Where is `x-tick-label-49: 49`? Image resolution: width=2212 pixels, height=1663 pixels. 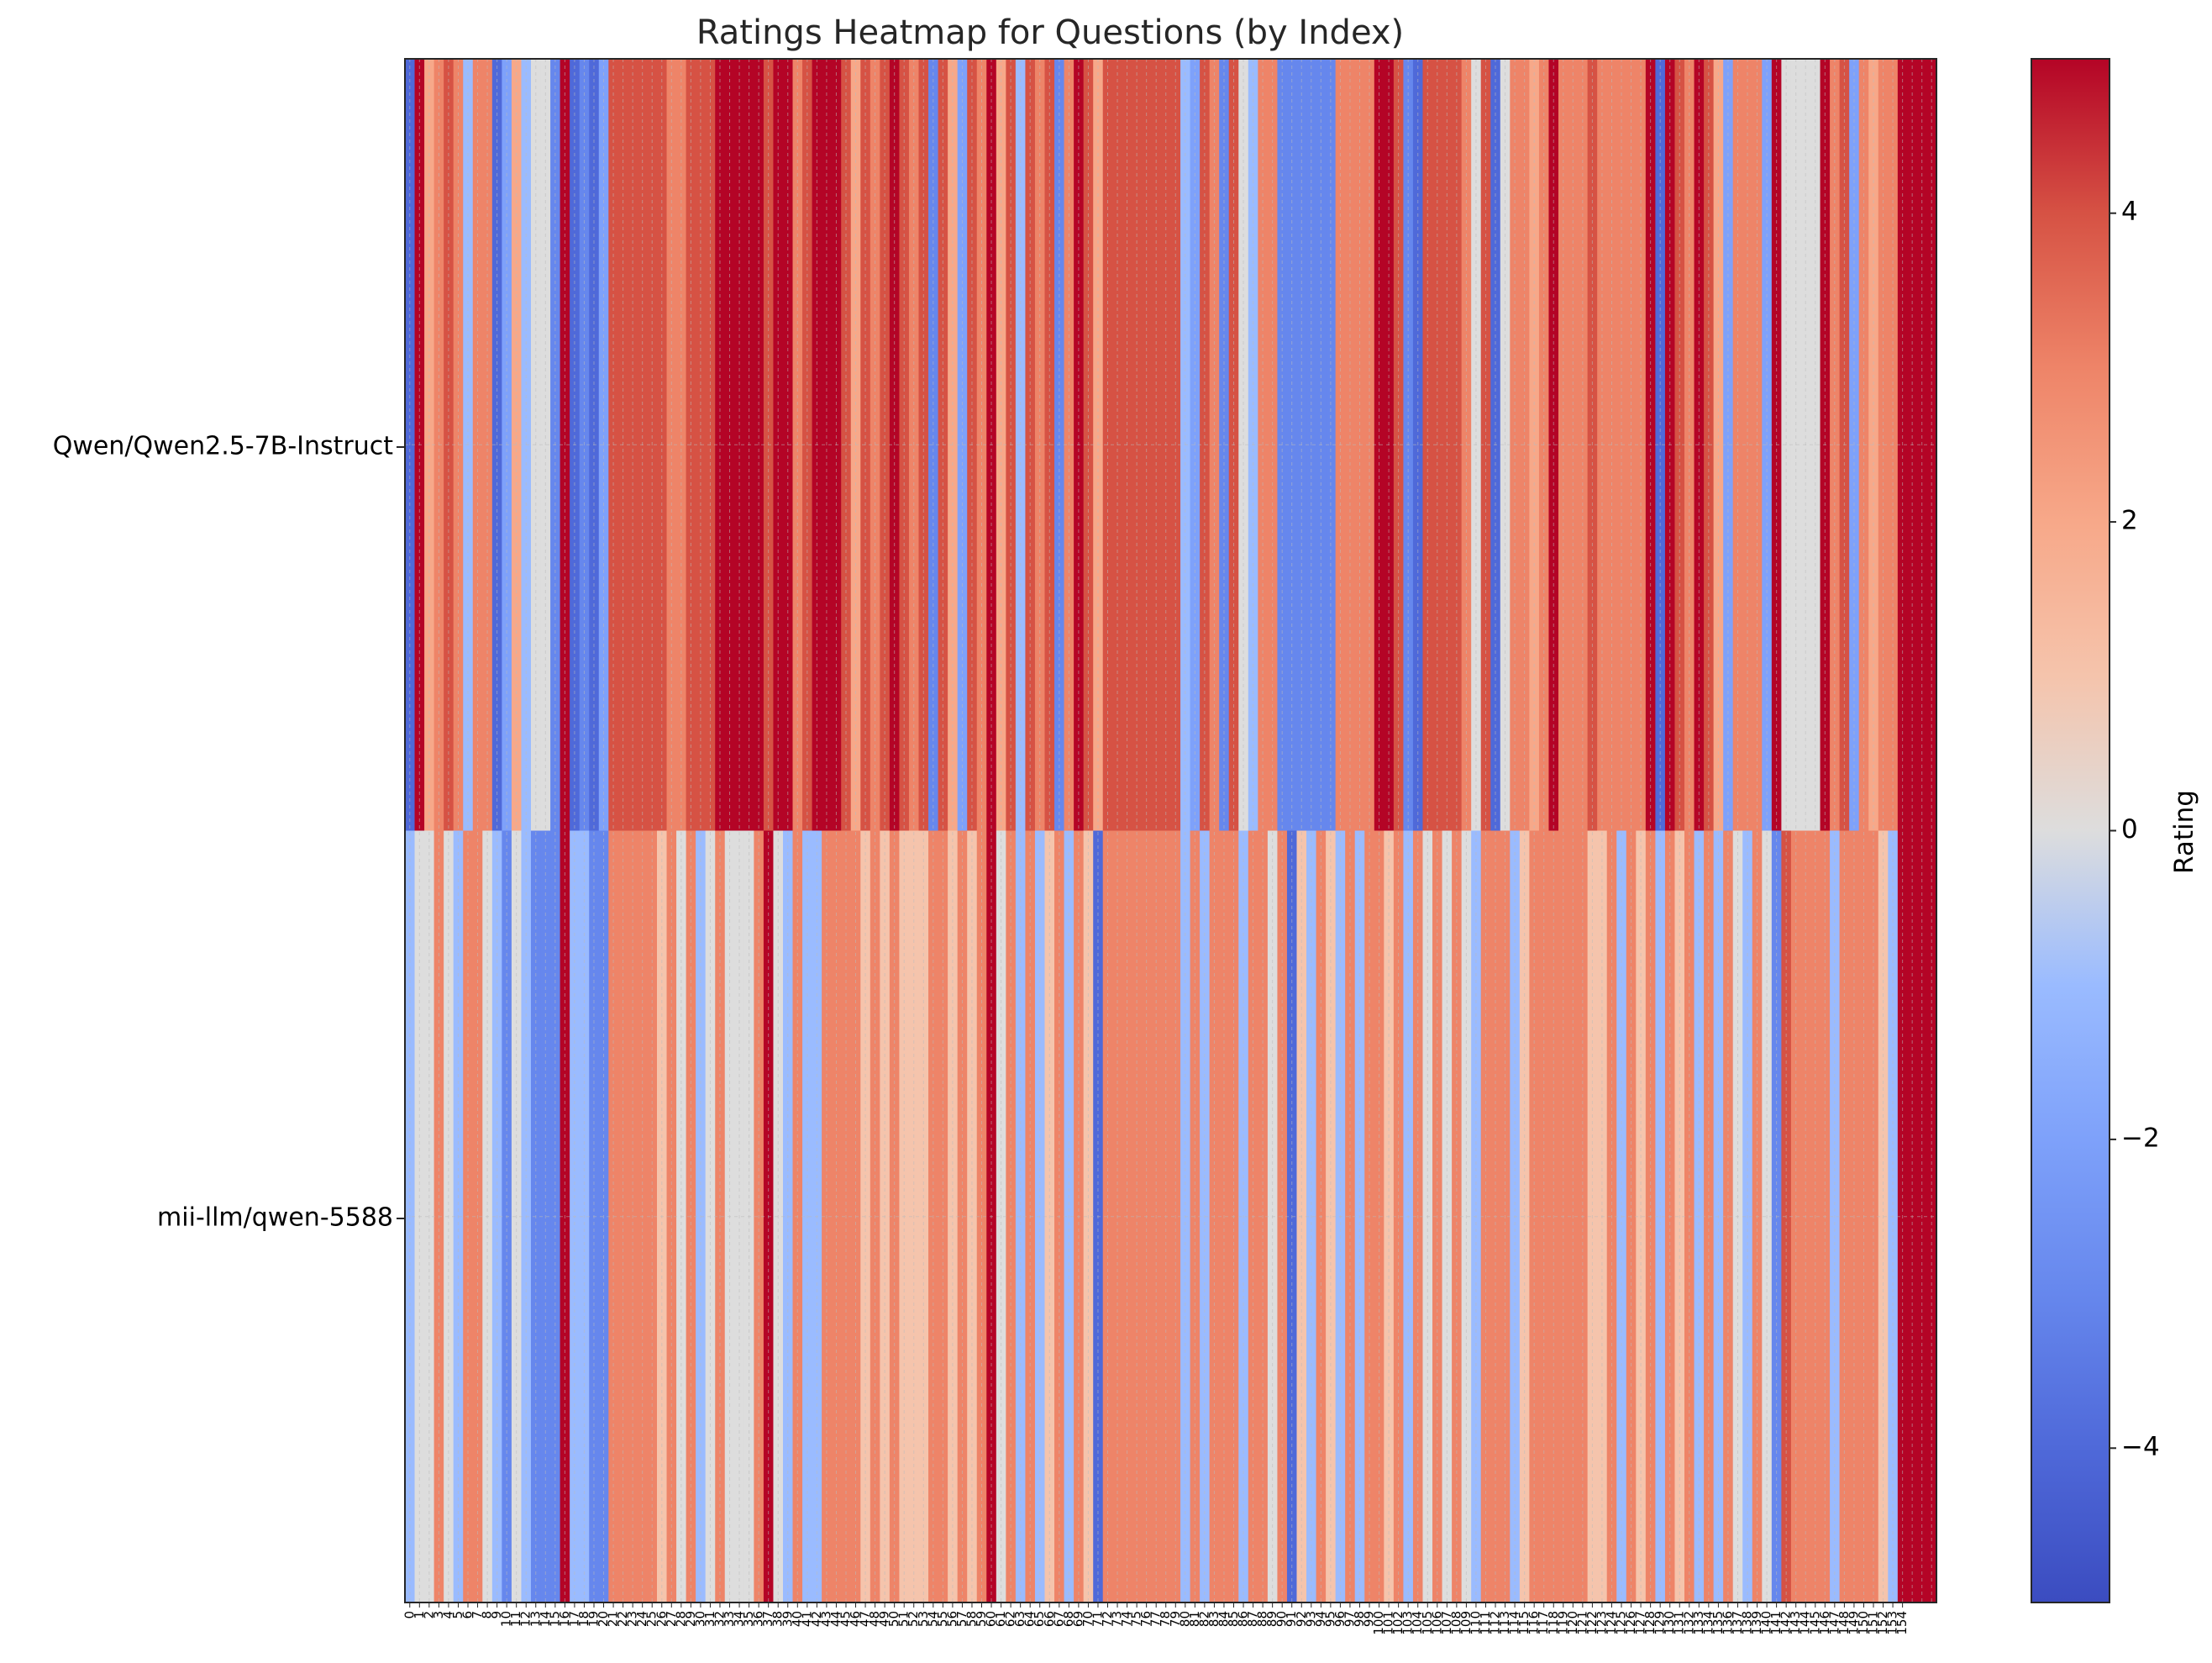 x-tick-label-49: 49 is located at coordinates (884, 1619).